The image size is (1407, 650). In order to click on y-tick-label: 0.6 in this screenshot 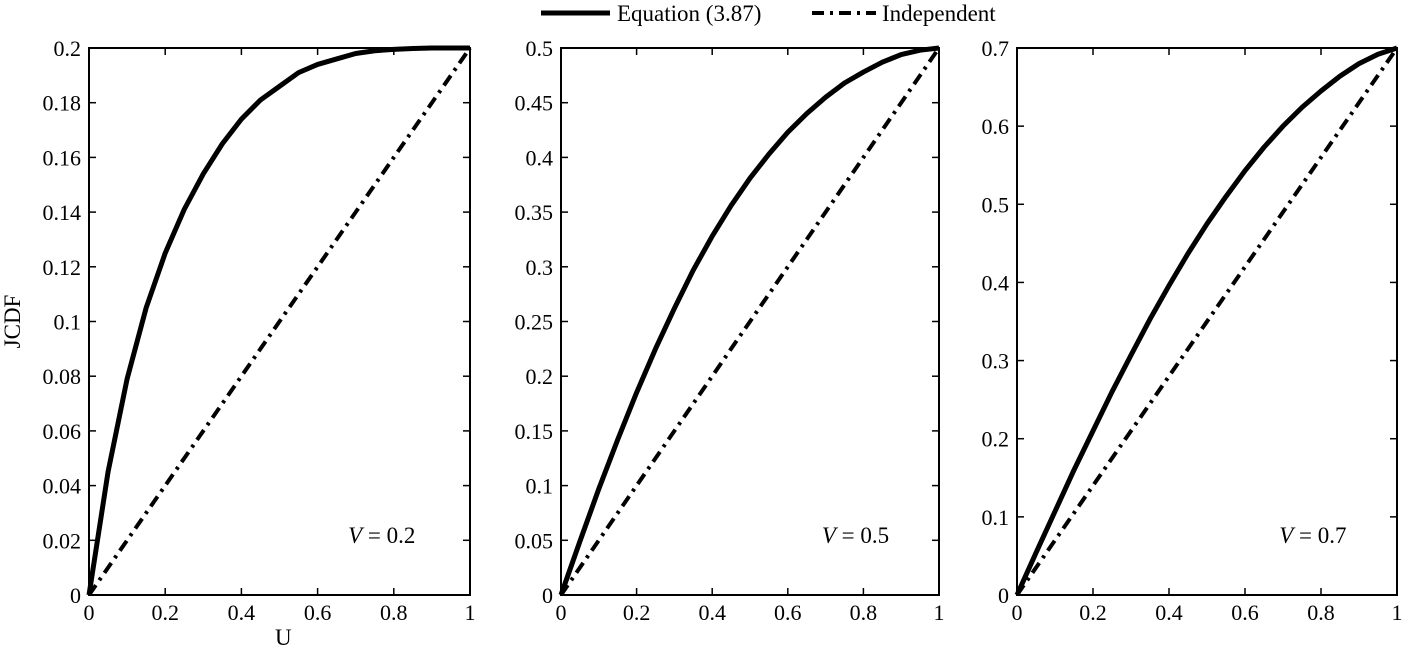, I will do `click(996, 126)`.